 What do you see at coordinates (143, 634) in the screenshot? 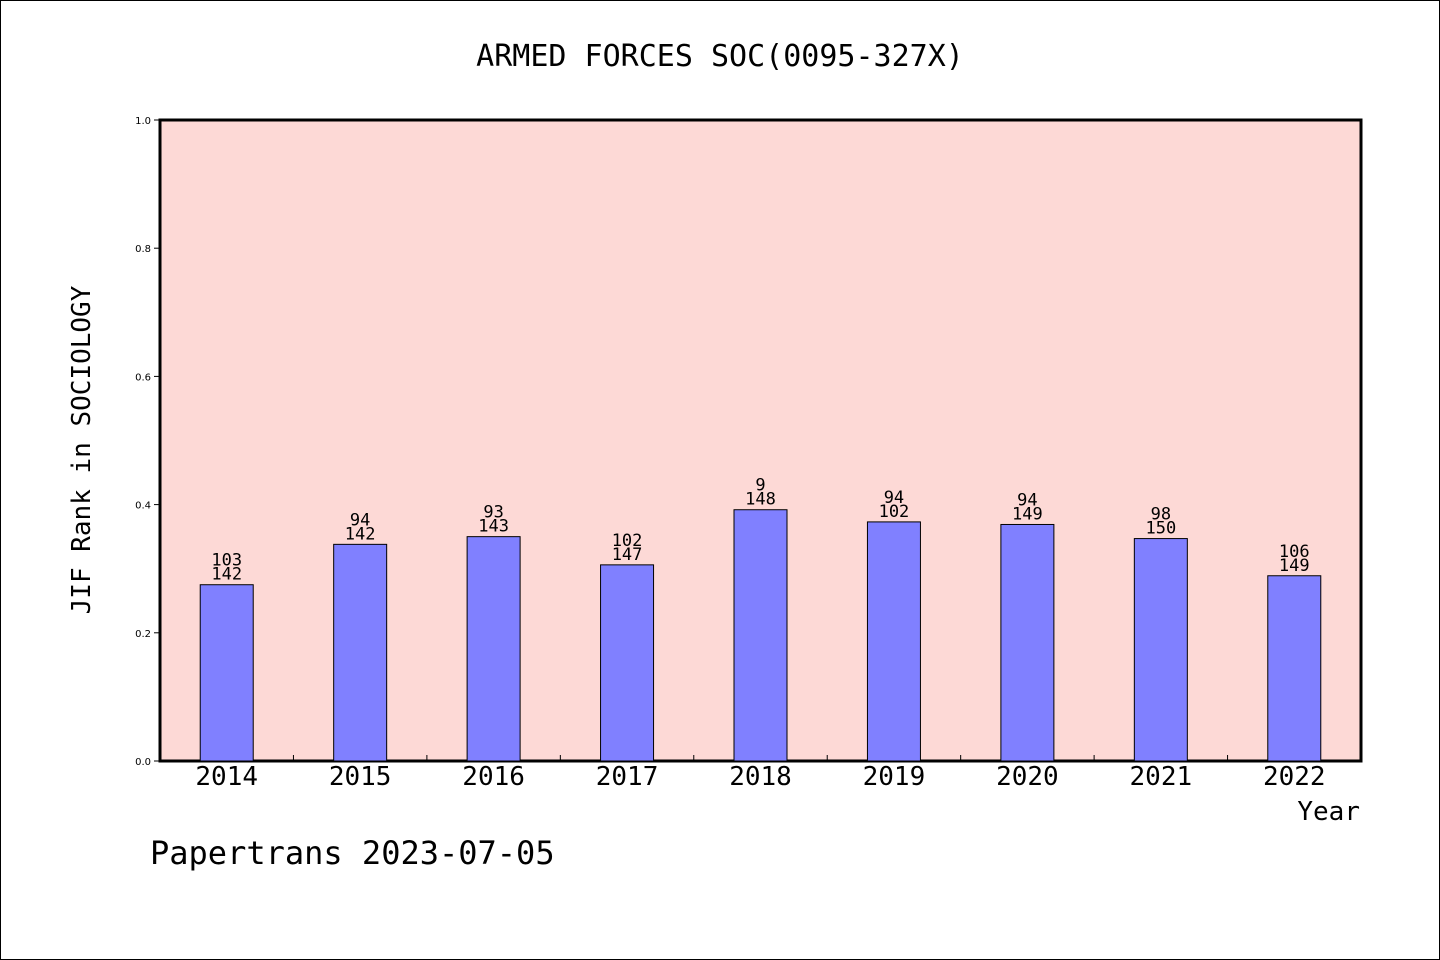
I see `y-tick-label-0.2: 0.2` at bounding box center [143, 634].